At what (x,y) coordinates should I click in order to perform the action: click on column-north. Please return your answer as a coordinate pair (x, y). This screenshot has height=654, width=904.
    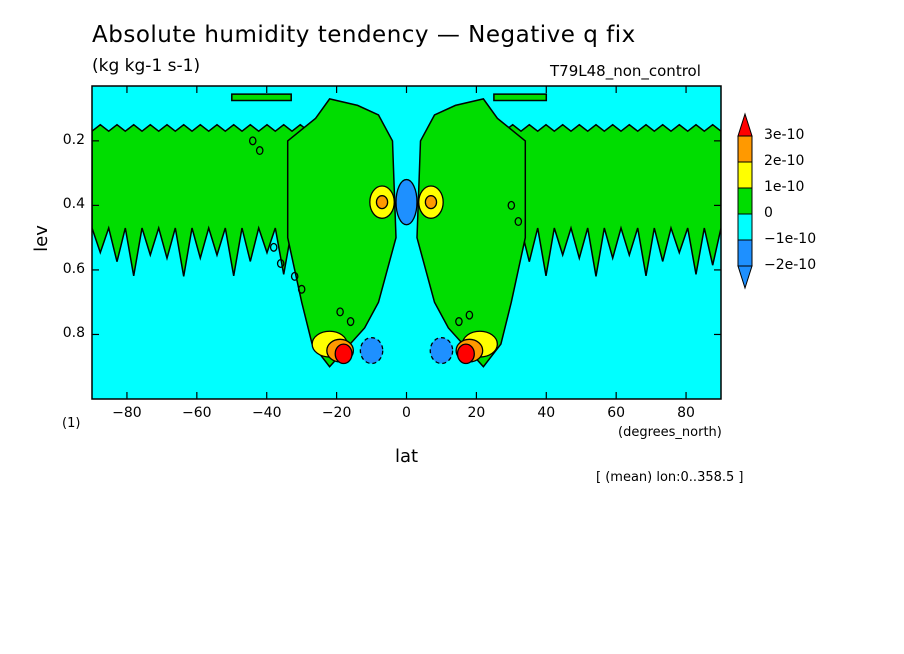
    Looking at the image, I should click on (471, 233).